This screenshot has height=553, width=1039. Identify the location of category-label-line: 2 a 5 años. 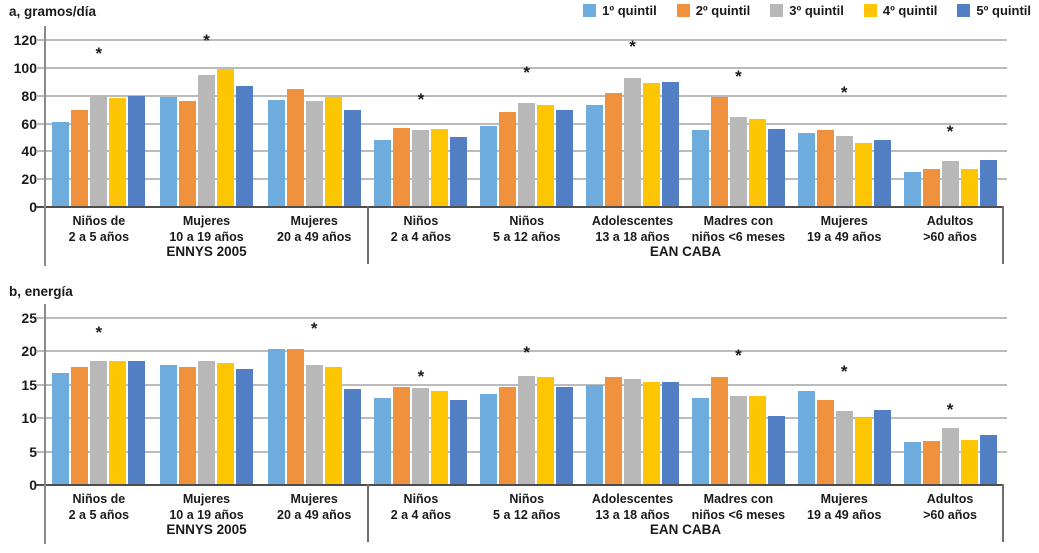
(99, 515).